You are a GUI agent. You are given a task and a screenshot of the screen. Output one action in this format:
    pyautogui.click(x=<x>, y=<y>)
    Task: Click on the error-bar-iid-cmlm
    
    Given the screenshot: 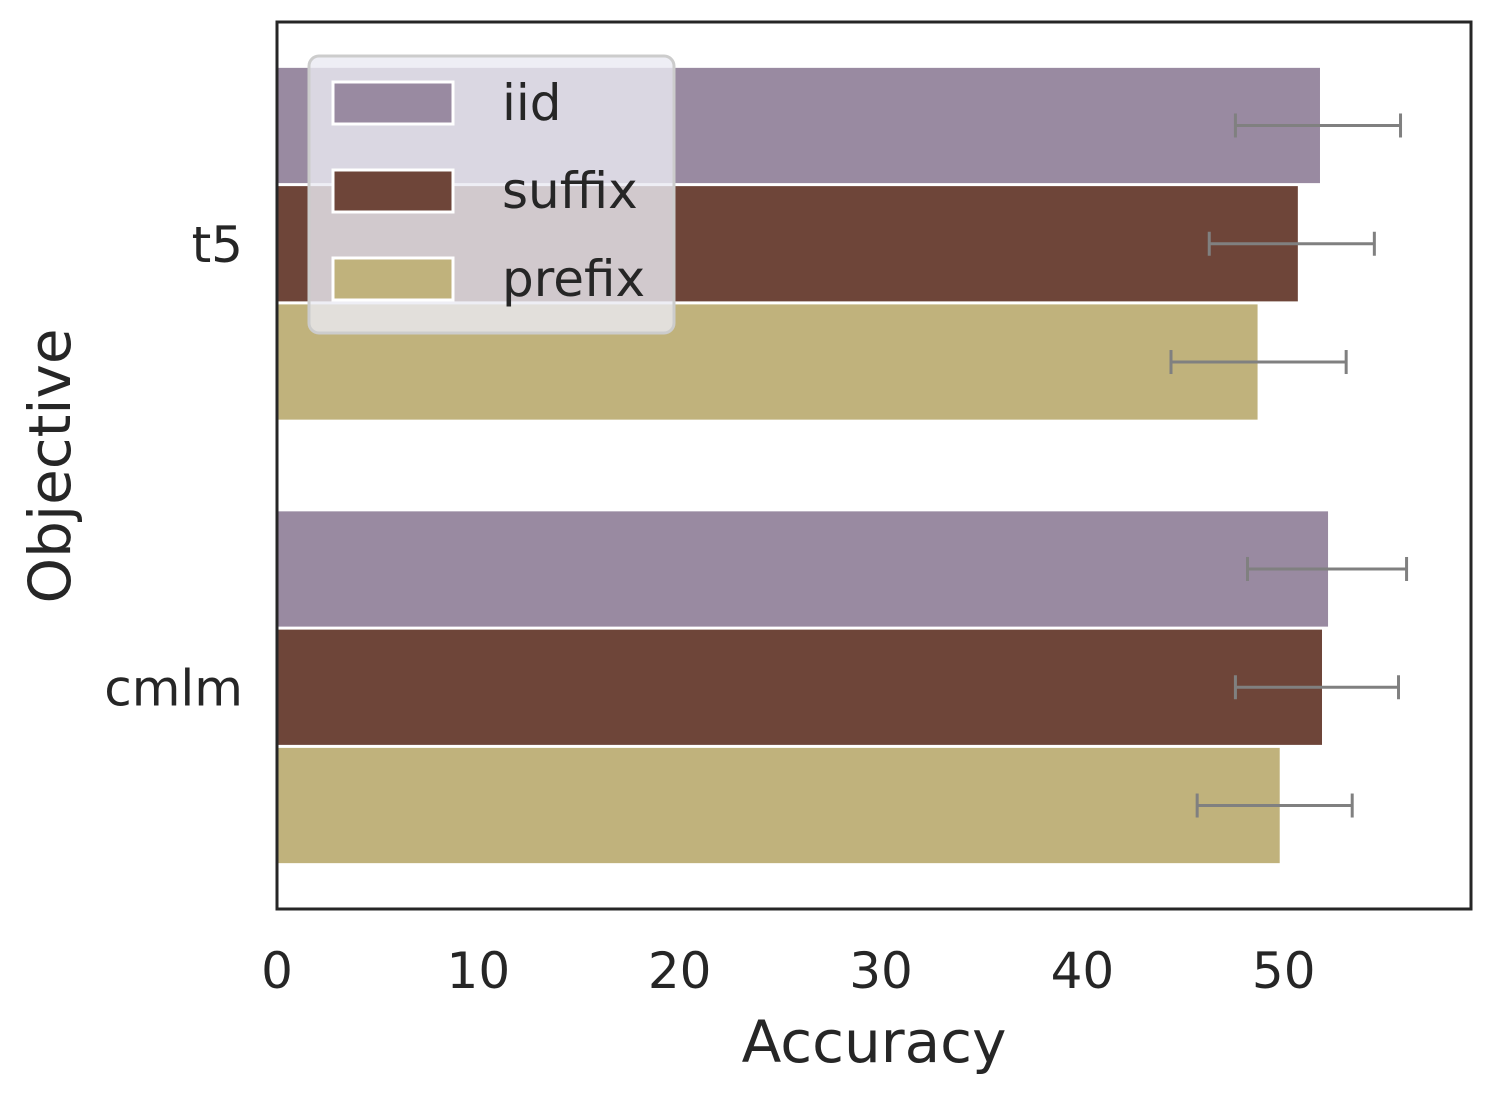 What is the action you would take?
    pyautogui.click(x=1327, y=568)
    